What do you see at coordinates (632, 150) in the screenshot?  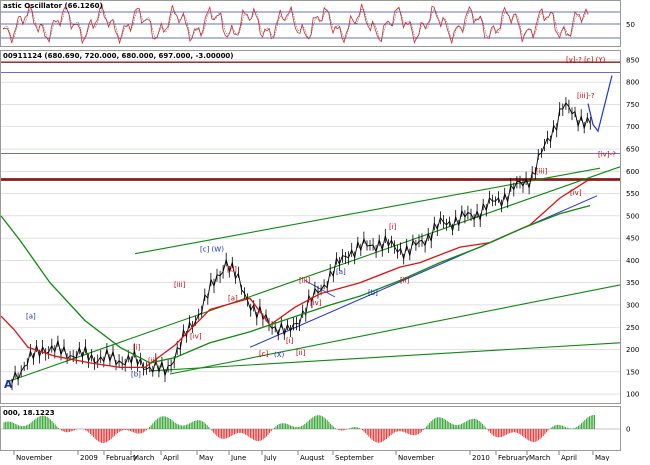 I see `y-tick-label: 650` at bounding box center [632, 150].